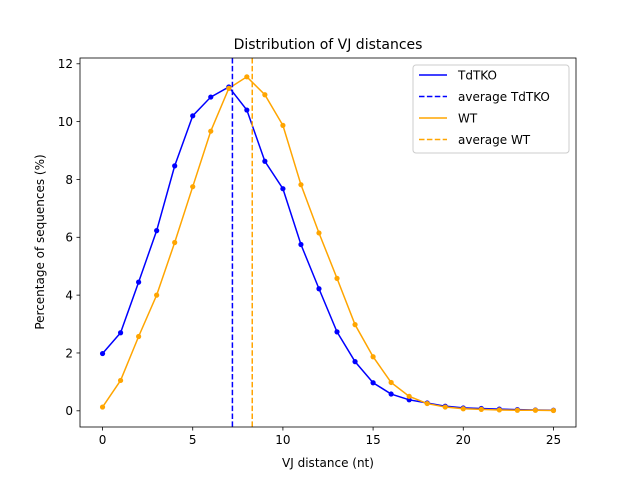  I want to click on x-axis: 0 5 10 15 20 25, so click(330, 437).